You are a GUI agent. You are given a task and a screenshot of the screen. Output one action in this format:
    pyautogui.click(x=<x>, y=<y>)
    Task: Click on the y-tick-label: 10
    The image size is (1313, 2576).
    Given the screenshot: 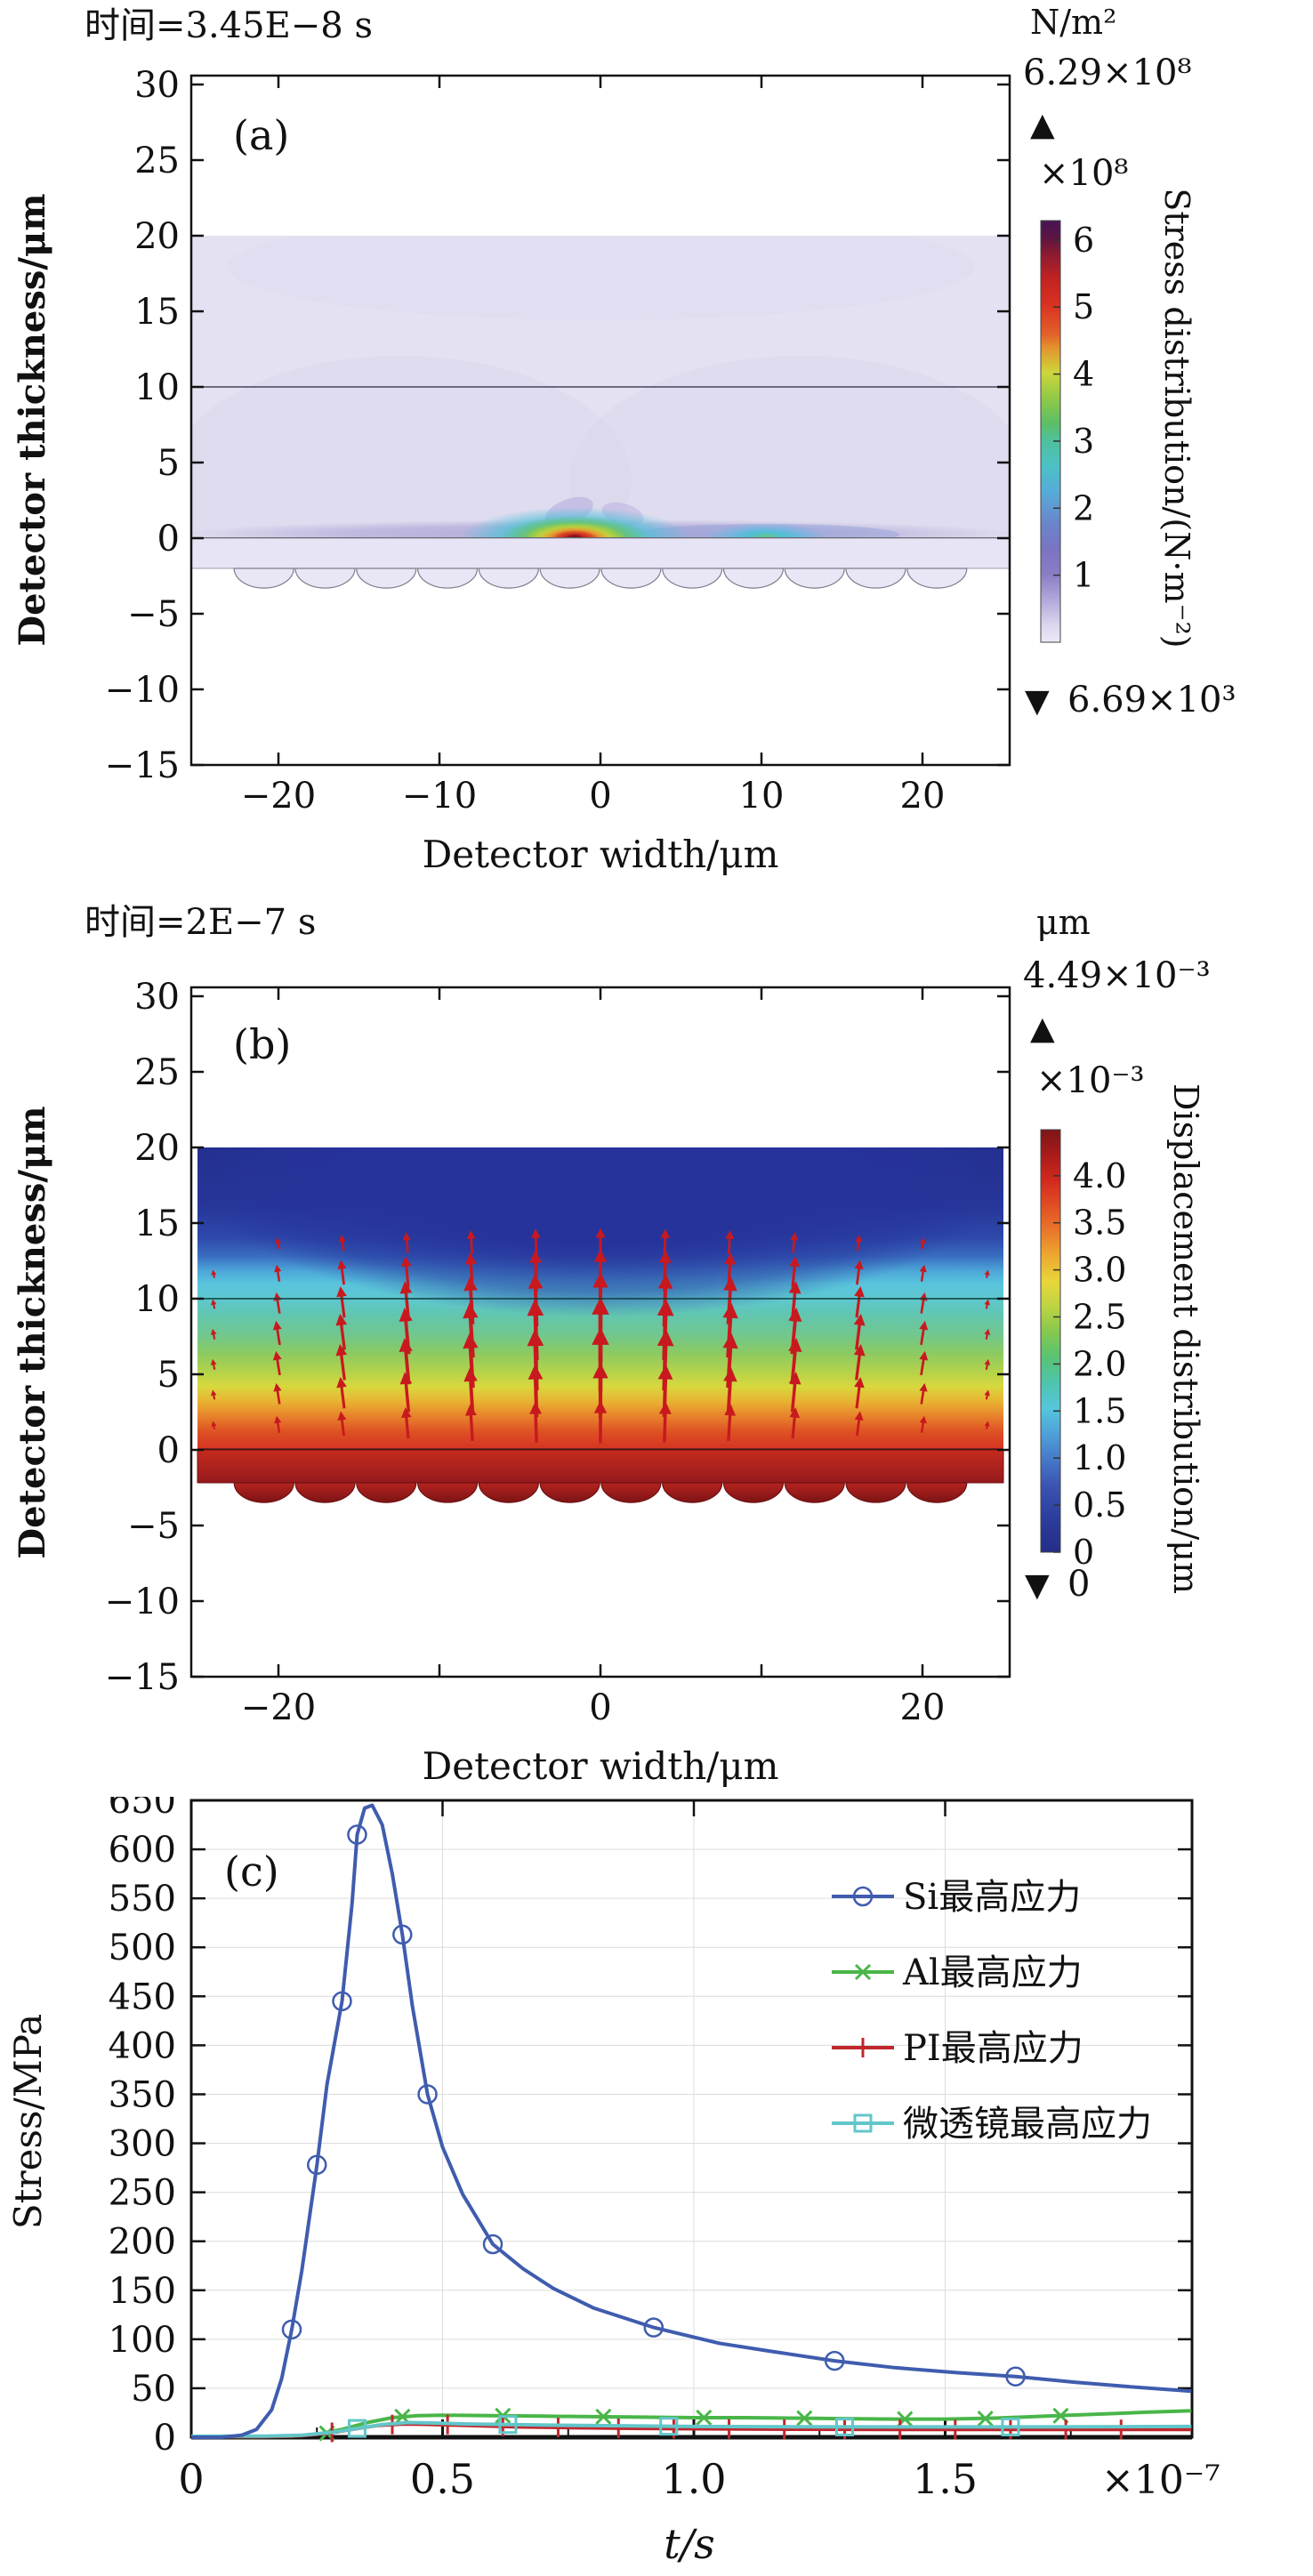 What is the action you would take?
    pyautogui.click(x=157, y=387)
    